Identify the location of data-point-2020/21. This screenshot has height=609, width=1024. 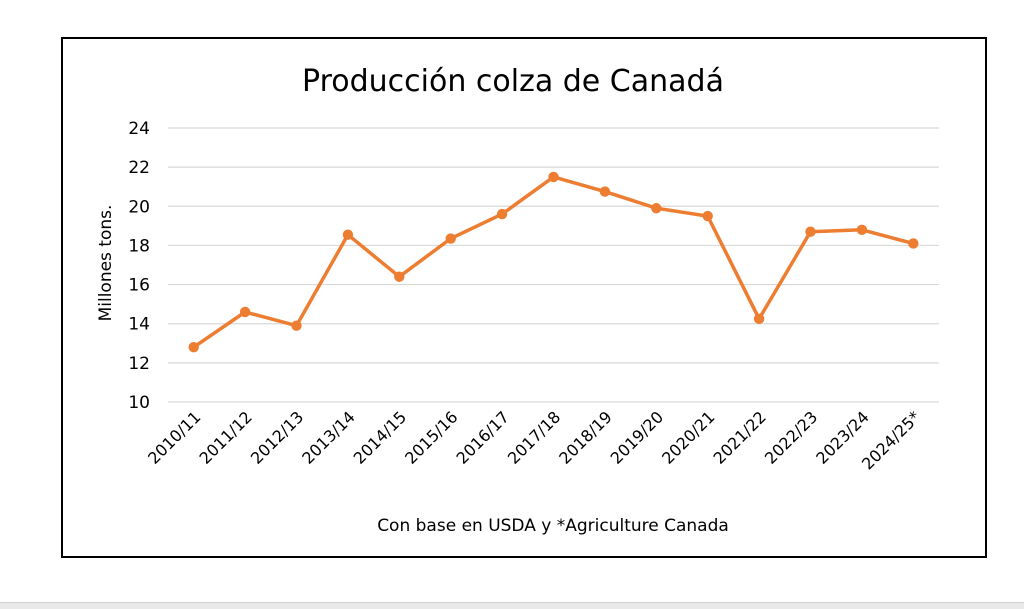
(707, 216).